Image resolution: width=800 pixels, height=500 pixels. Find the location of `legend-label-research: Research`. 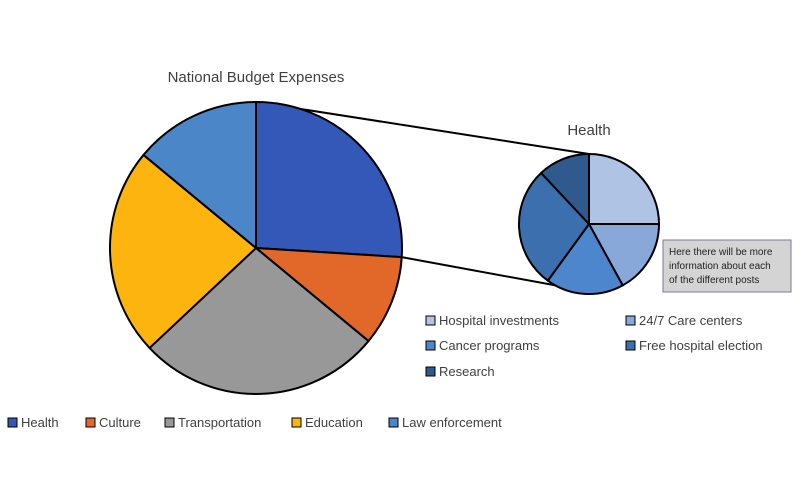

legend-label-research: Research is located at coordinates (467, 371).